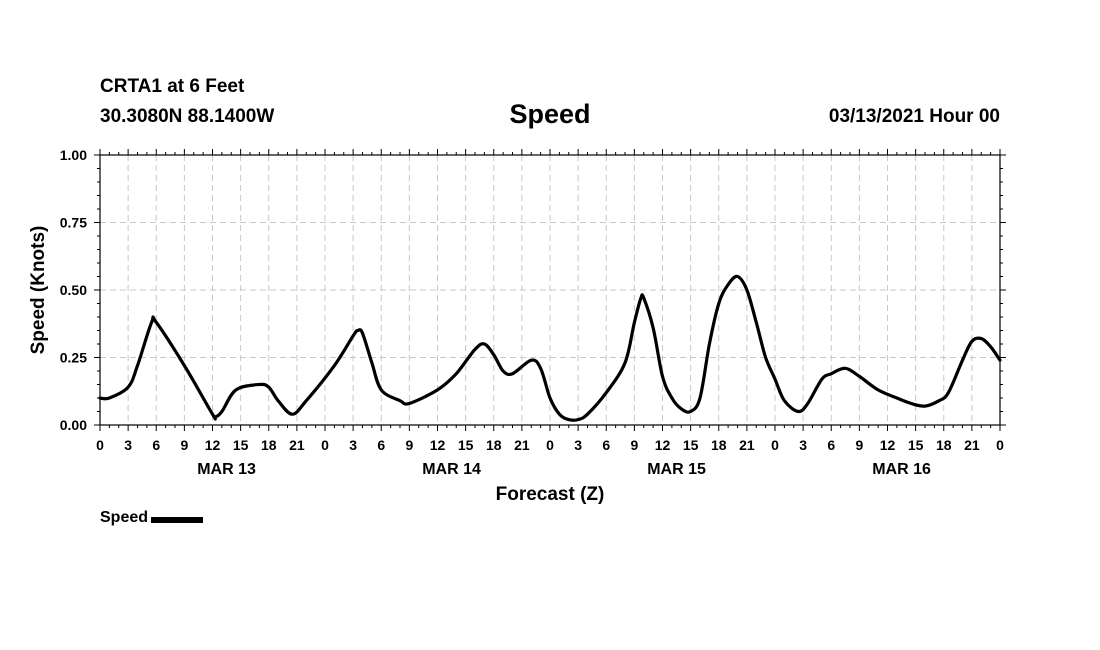  I want to click on station-coordinates: 30.3080N 88.1400W, so click(187, 116).